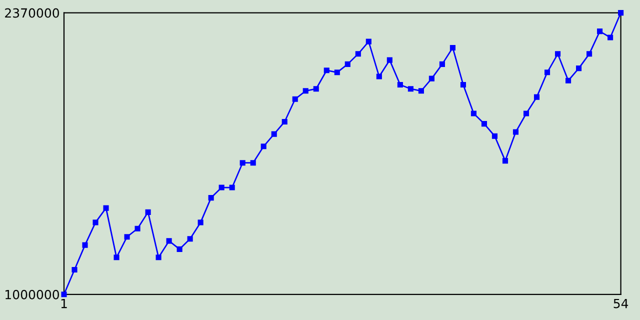  Describe the element at coordinates (32, 13) in the screenshot. I see `y-tick-label: 2370000` at that location.